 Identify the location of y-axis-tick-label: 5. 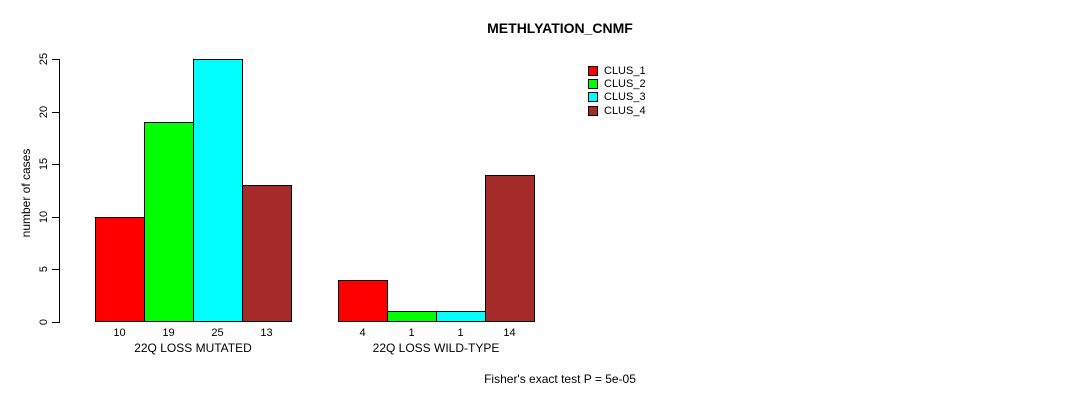
(44, 269).